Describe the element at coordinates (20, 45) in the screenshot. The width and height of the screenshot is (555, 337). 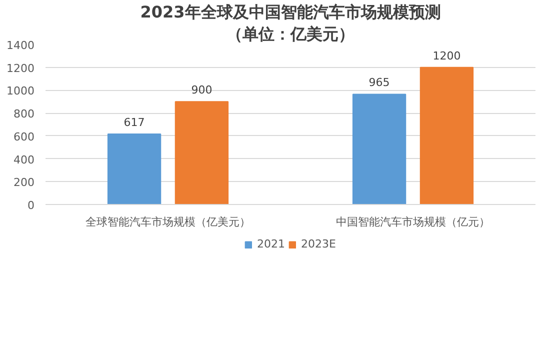
I see `y-tick-label: 1400` at that location.